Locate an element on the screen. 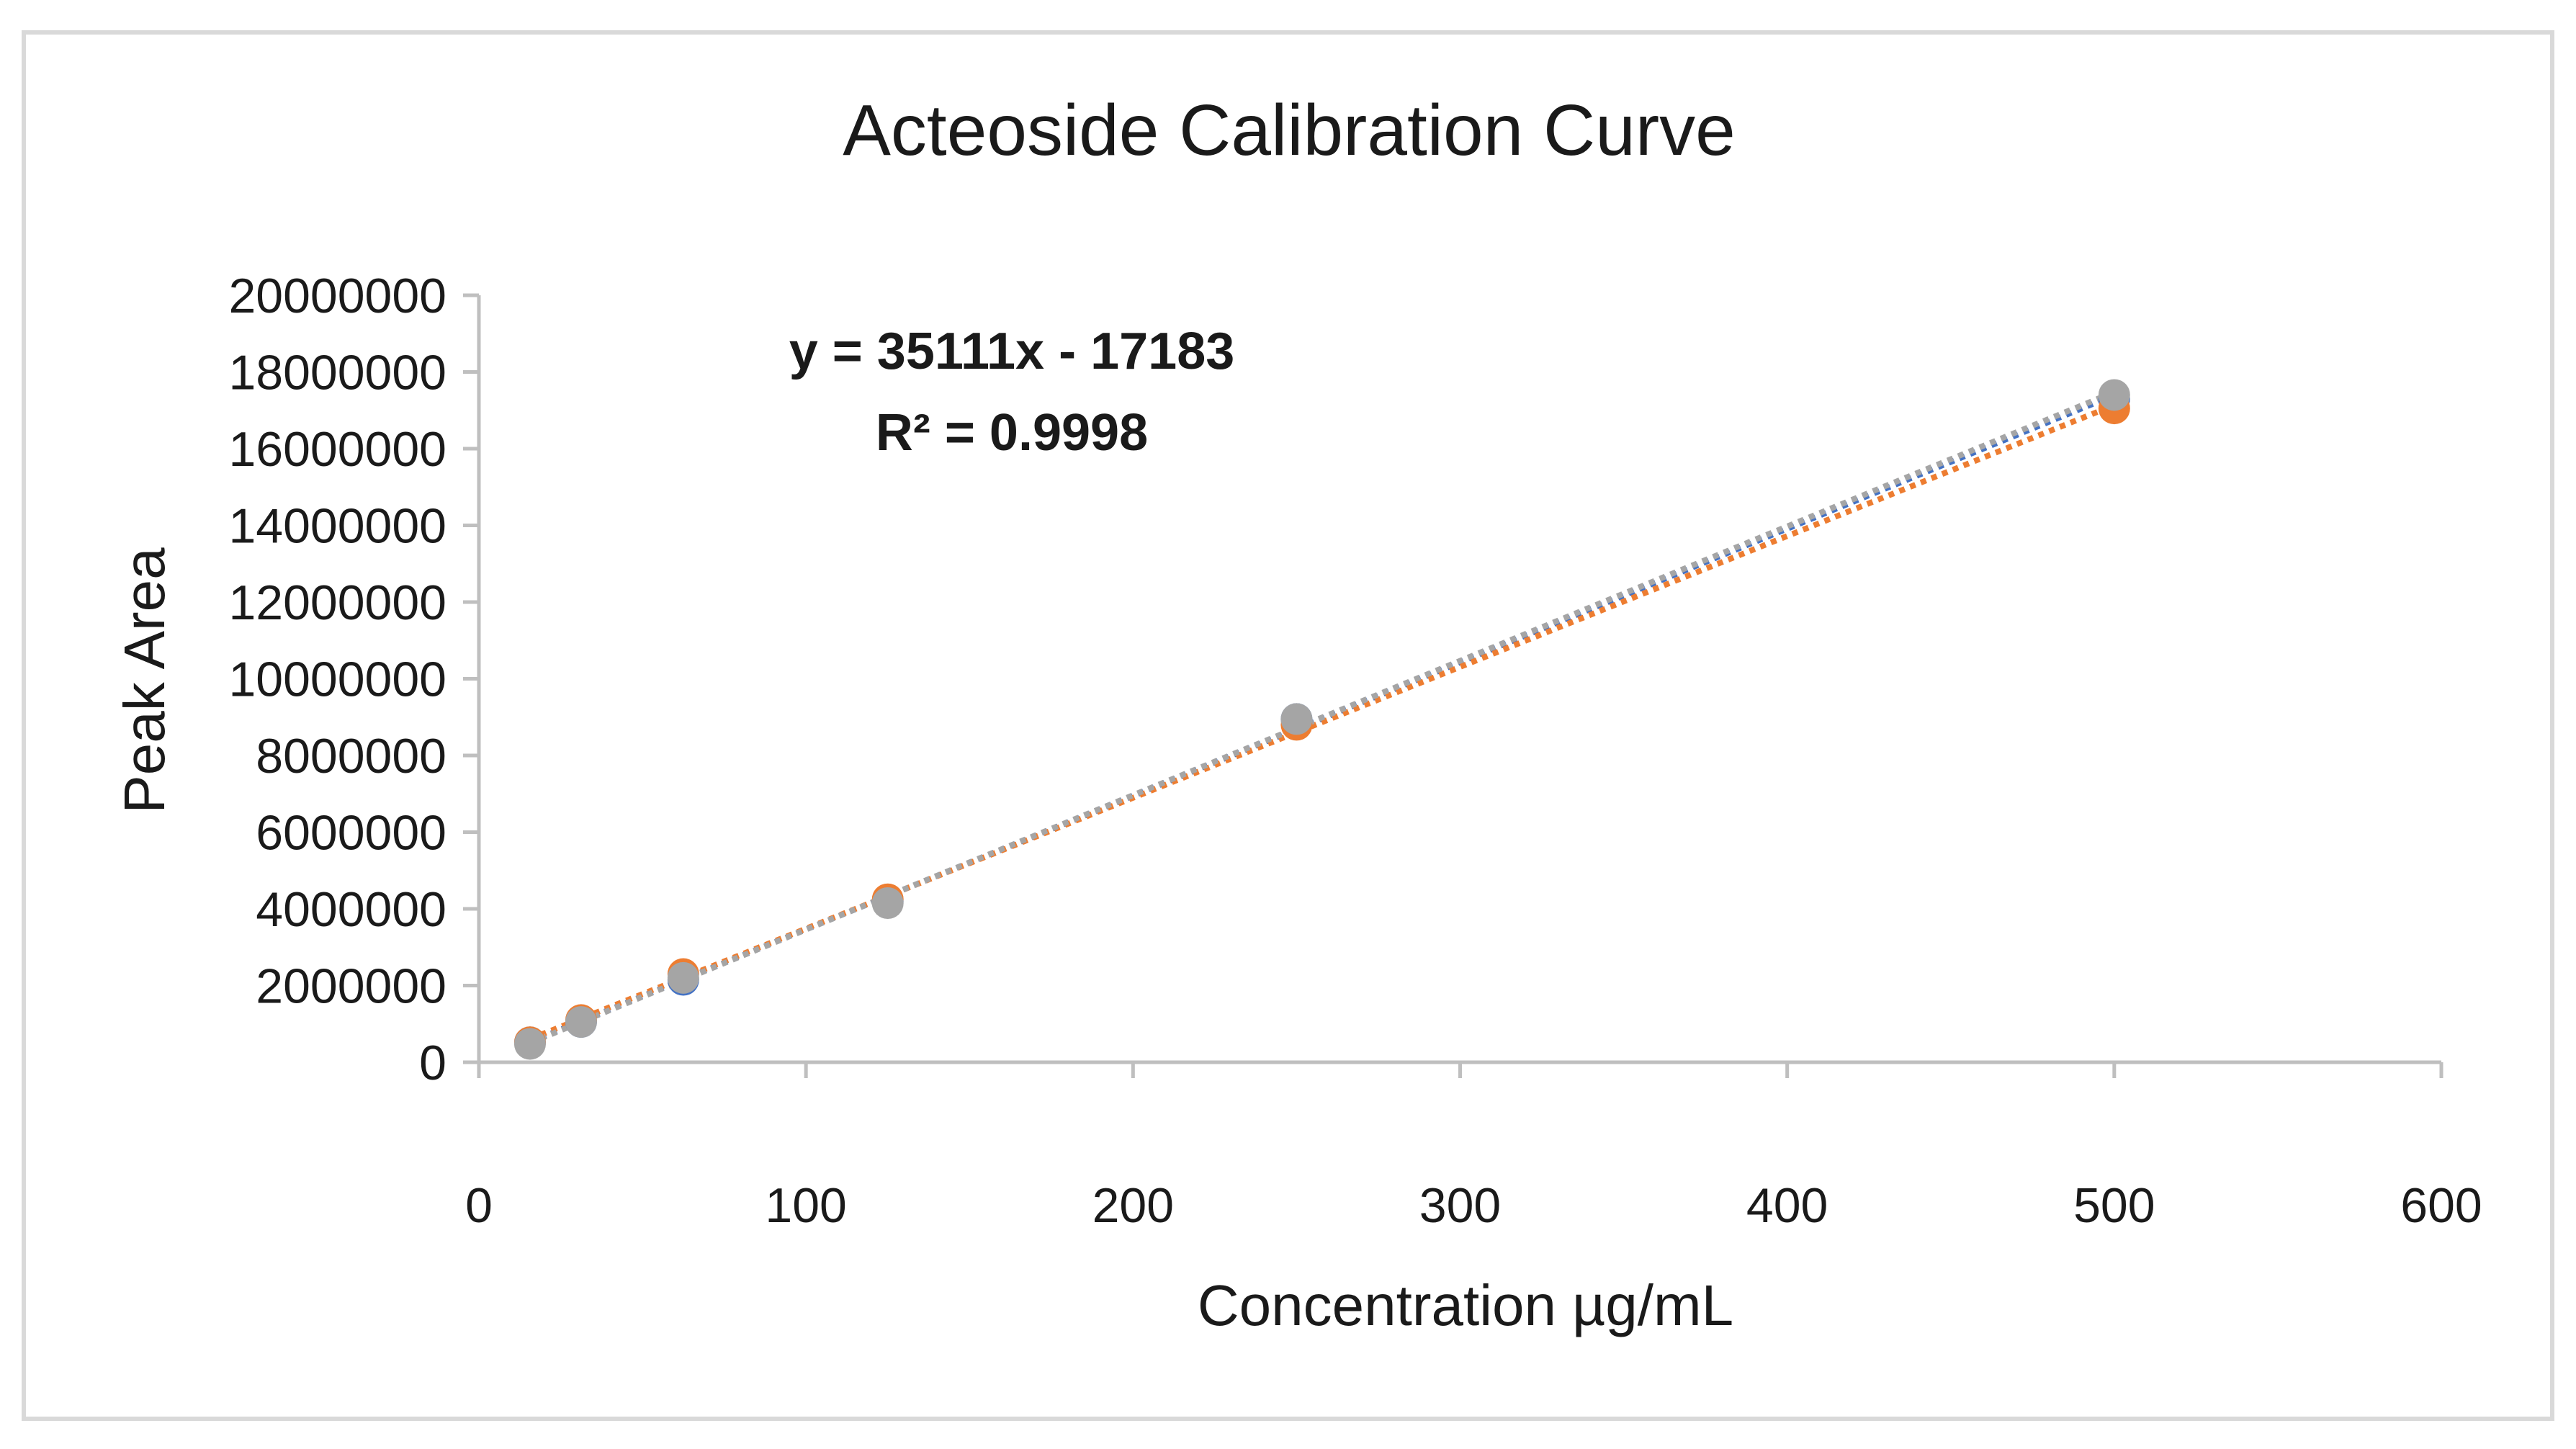 The height and width of the screenshot is (1449, 2576). x-tick-label: 400 is located at coordinates (1787, 1205).